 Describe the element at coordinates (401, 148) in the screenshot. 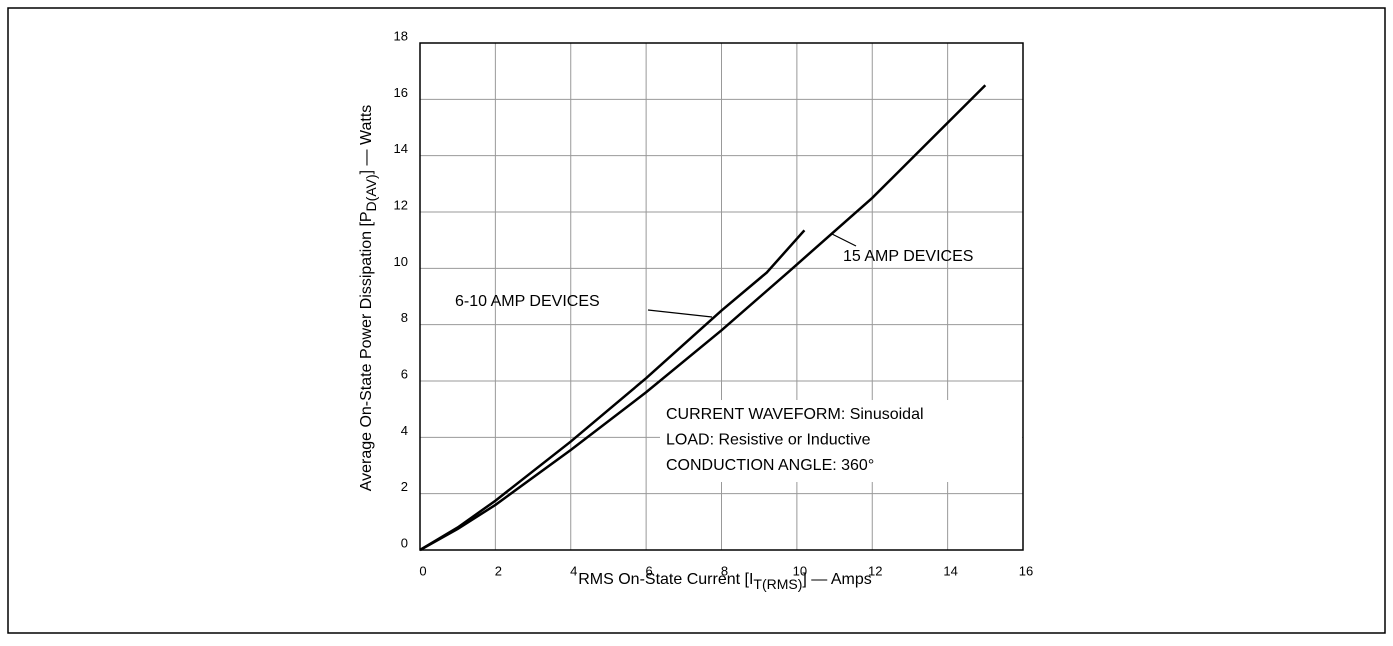

I see `y-tick-label: 14` at that location.